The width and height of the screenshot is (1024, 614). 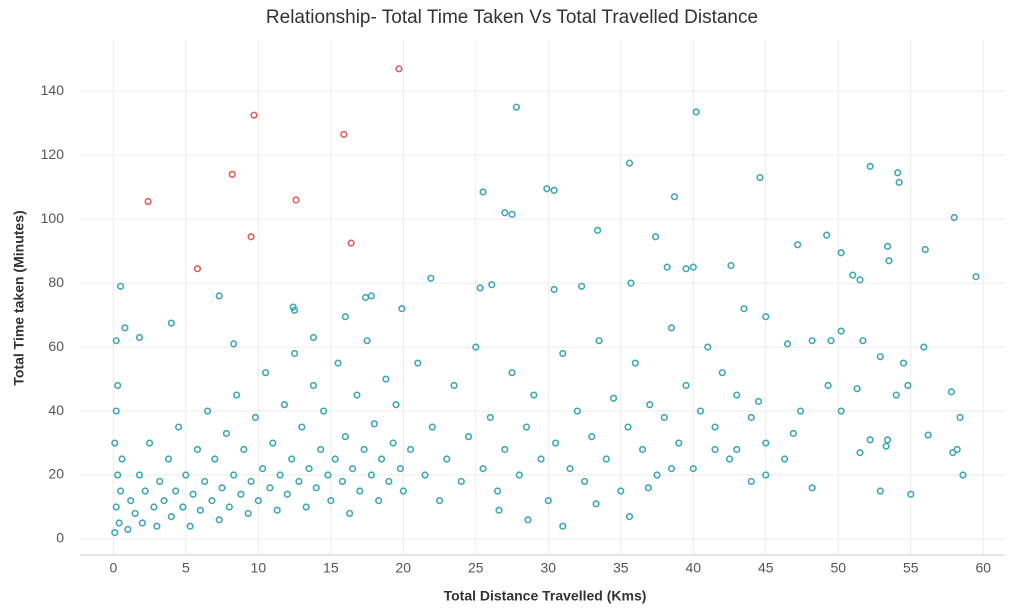 What do you see at coordinates (19, 297) in the screenshot?
I see `y-axis-label: Total Time taken (Minutes)` at bounding box center [19, 297].